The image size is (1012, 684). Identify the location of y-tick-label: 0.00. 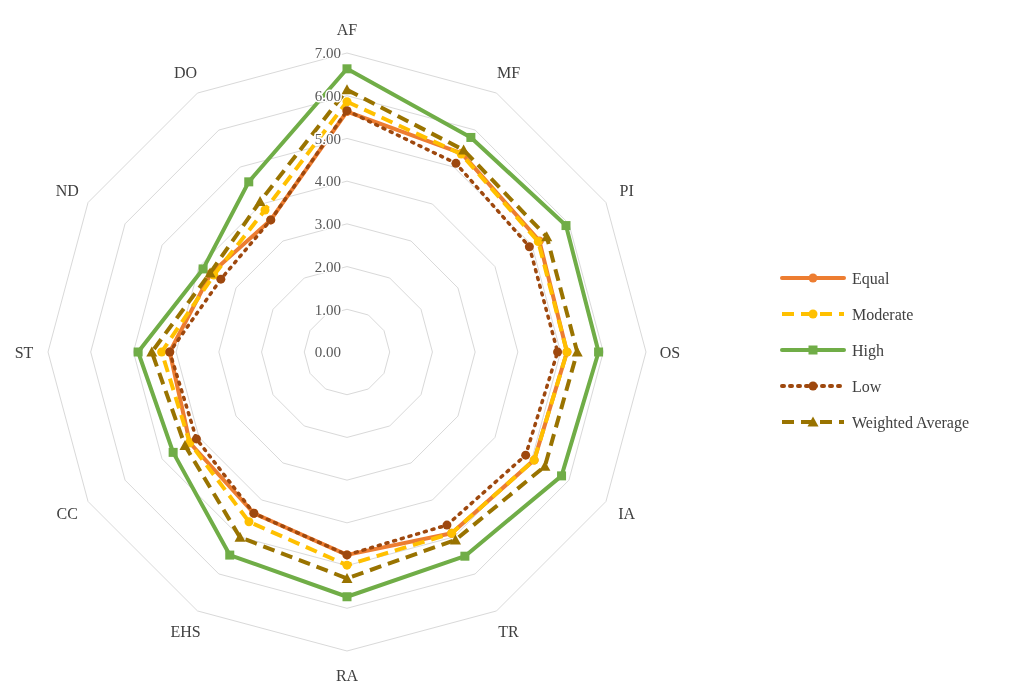
(327, 352).